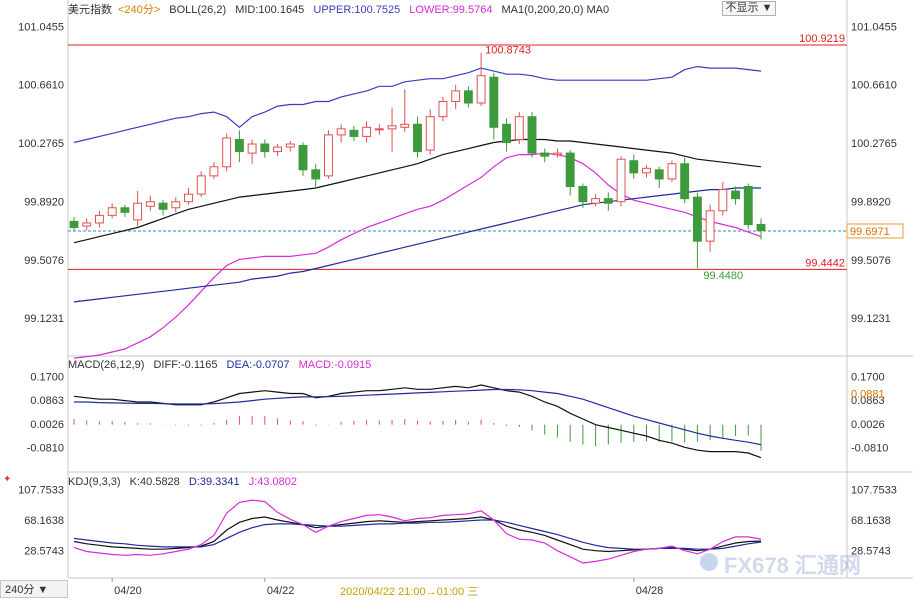  Describe the element at coordinates (270, 10) in the screenshot. I see `boll-mid: MID:100.1645` at that location.